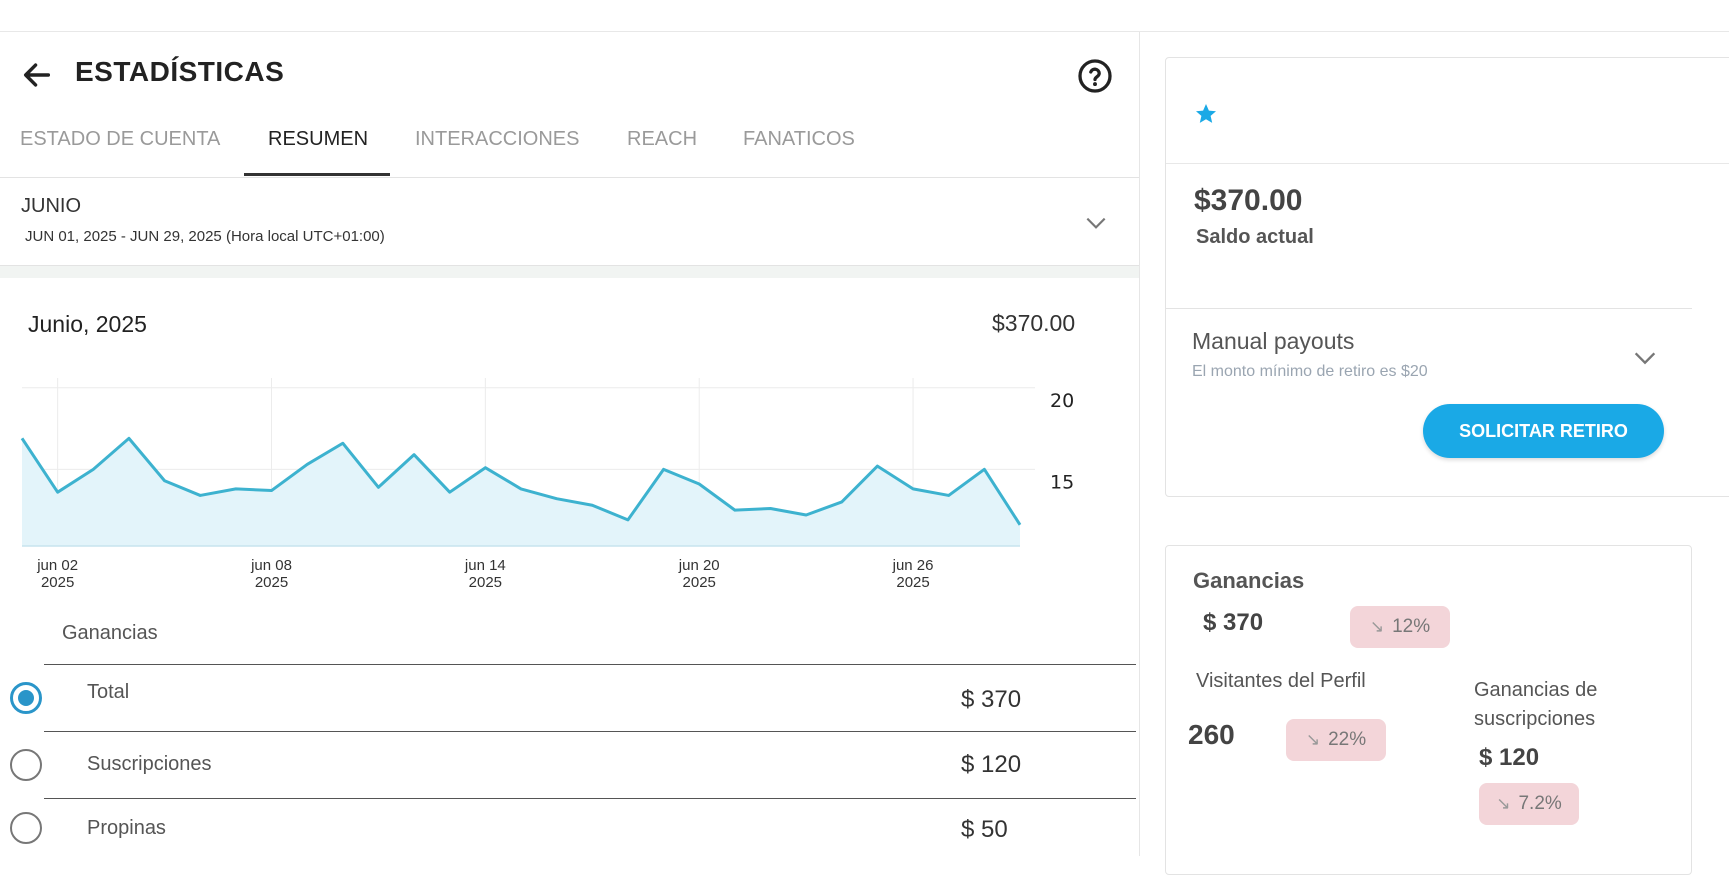 The width and height of the screenshot is (1729, 875). What do you see at coordinates (485, 565) in the screenshot?
I see `x-tick-label: jun 14` at bounding box center [485, 565].